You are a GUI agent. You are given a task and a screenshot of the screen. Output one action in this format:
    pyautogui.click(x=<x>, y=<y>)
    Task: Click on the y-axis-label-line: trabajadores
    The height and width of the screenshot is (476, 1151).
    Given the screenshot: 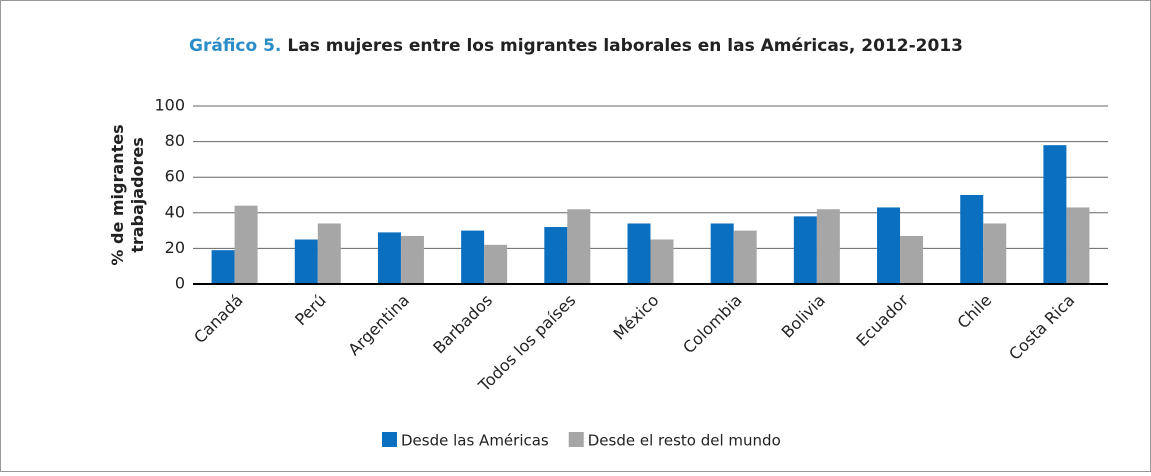 What is the action you would take?
    pyautogui.click(x=137, y=195)
    